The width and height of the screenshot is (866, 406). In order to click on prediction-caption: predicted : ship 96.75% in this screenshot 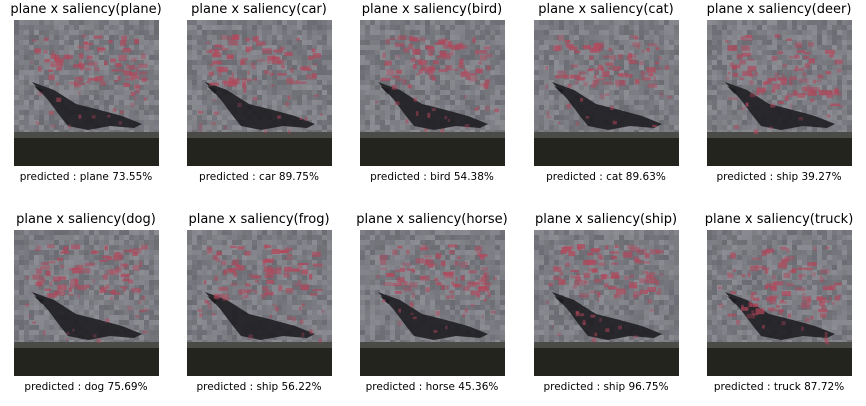, I will do `click(606, 387)`.